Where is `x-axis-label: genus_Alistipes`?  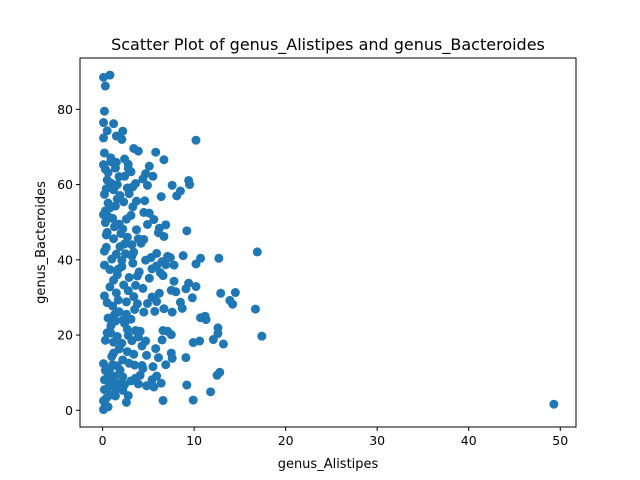
x-axis-label: genus_Alistipes is located at coordinates (328, 464).